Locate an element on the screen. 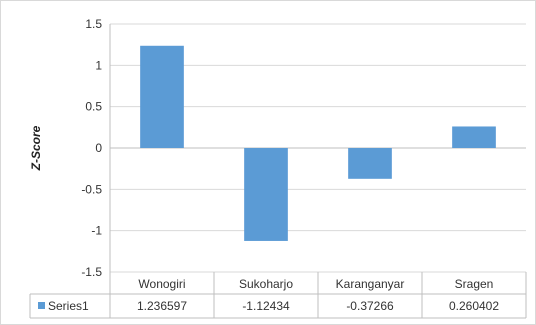 Image resolution: width=536 pixels, height=325 pixels. y-tick-label: 1.5 is located at coordinates (93, 24).